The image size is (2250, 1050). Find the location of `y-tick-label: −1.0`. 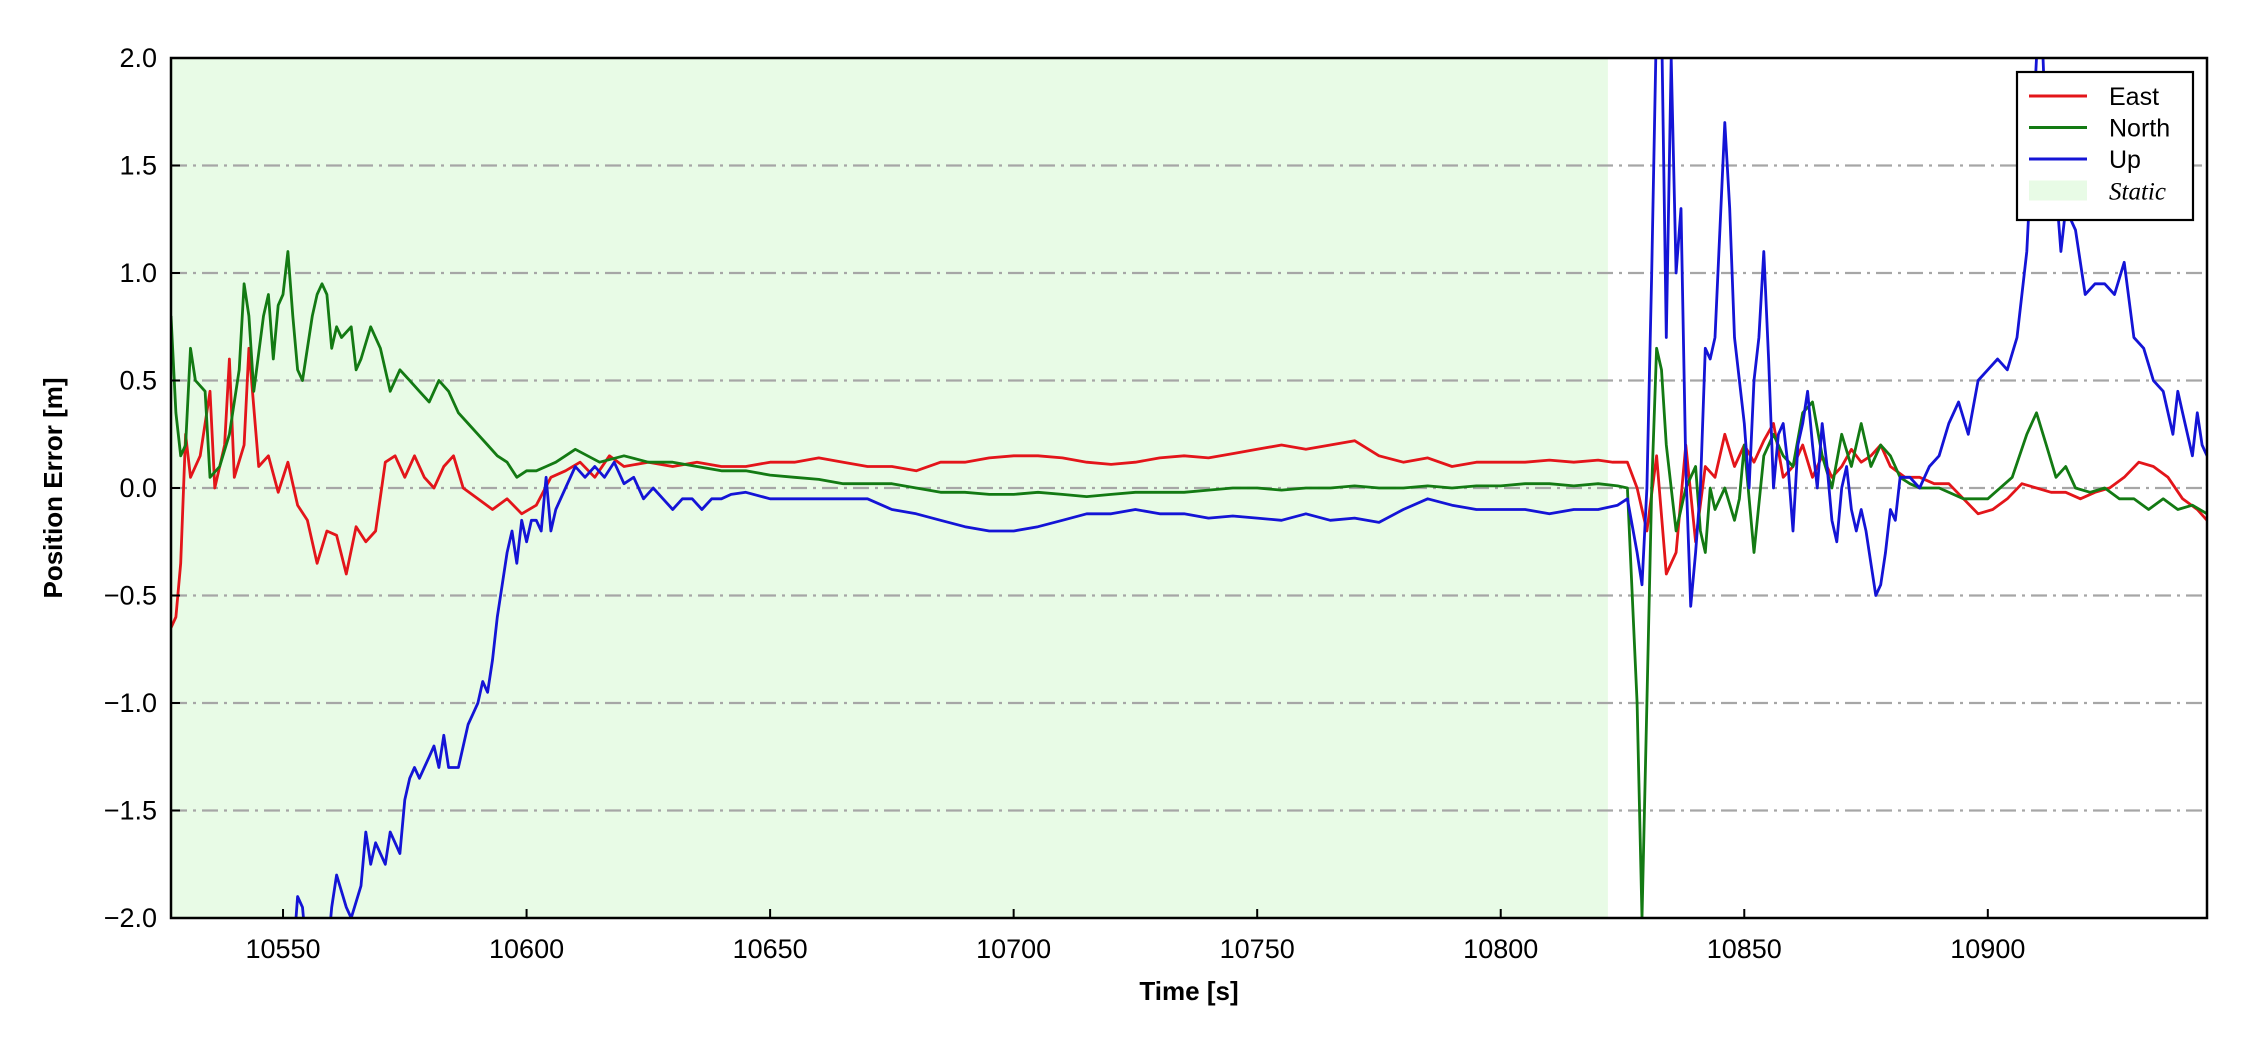

y-tick-label: −1.0 is located at coordinates (130, 703).